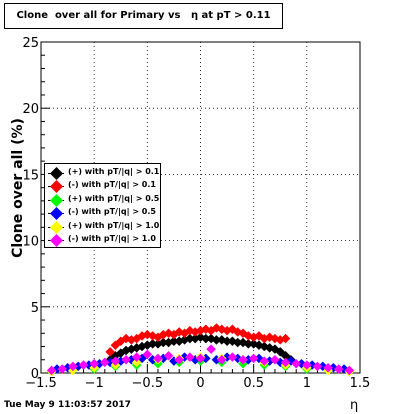  I want to click on y-tick-label: 5, so click(35, 308).